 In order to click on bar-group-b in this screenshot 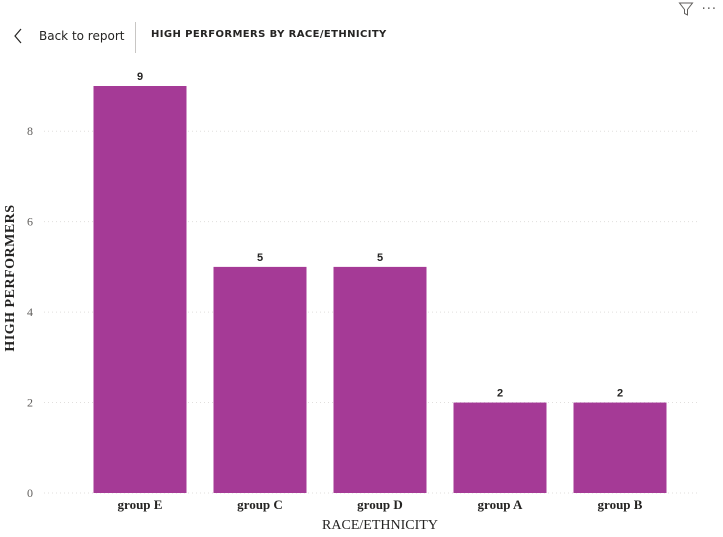, I will do `click(620, 447)`.